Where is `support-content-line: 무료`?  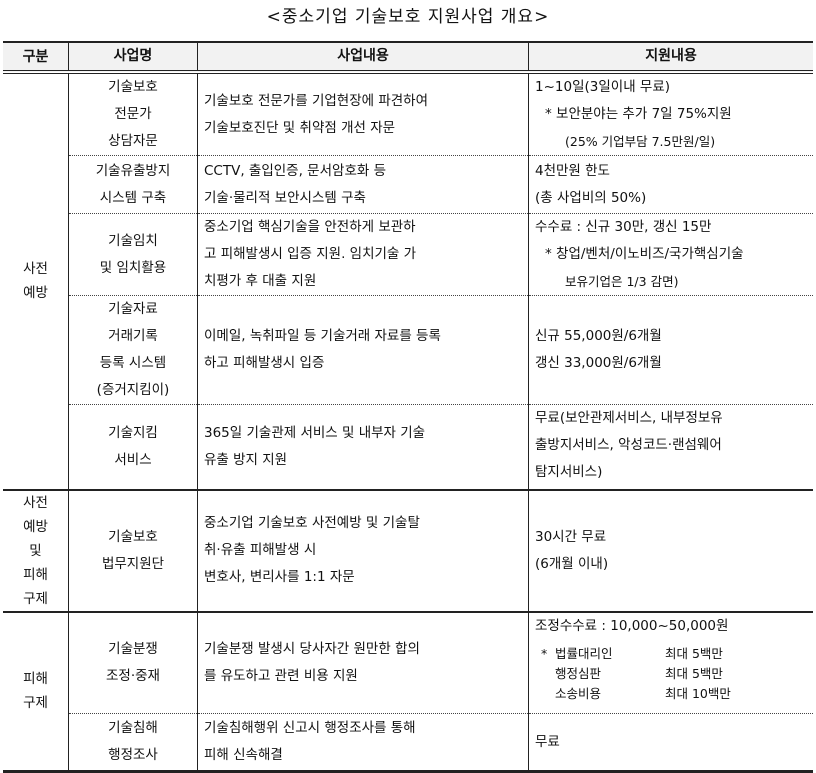 support-content-line: 무료 is located at coordinates (547, 741).